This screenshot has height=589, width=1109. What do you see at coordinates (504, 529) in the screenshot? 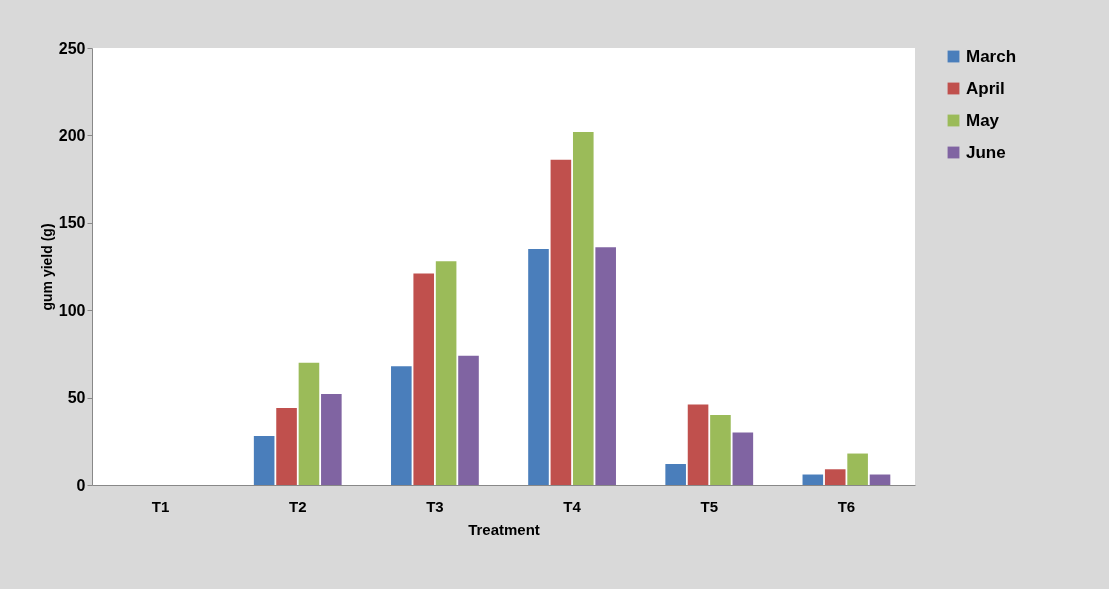
I see `x-axis-title: Treatment` at bounding box center [504, 529].